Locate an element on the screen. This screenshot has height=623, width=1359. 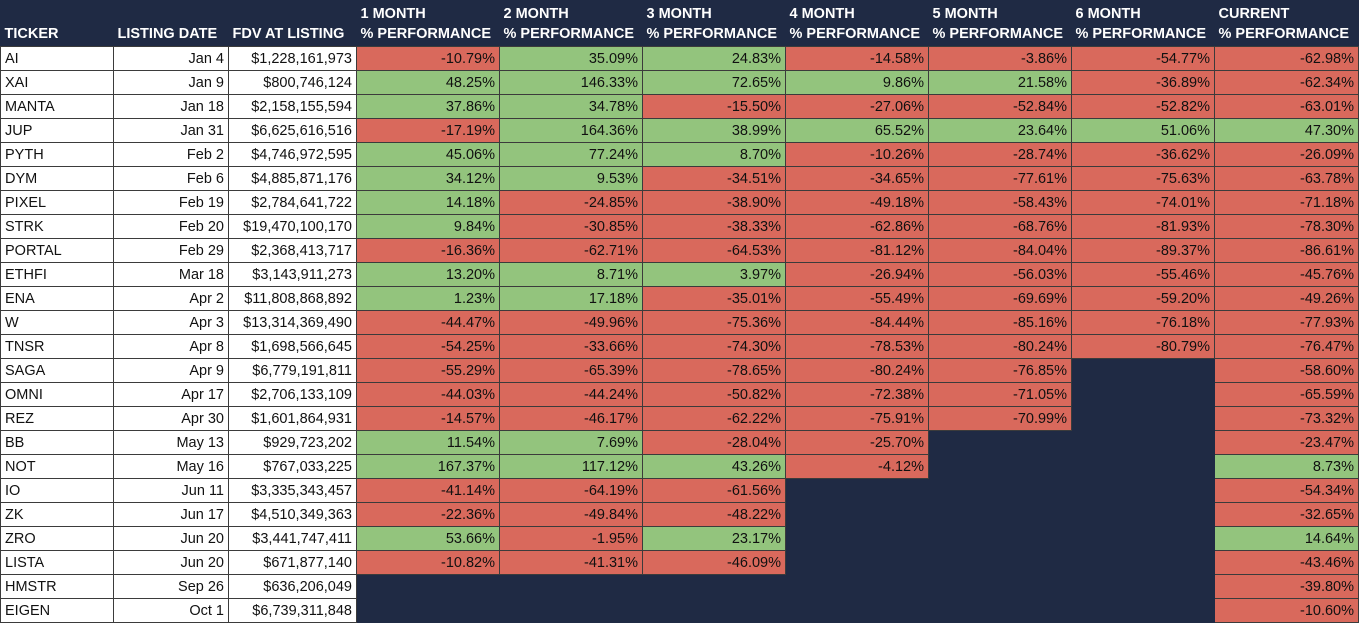
cell-performance: -71.05% is located at coordinates (1000, 394).